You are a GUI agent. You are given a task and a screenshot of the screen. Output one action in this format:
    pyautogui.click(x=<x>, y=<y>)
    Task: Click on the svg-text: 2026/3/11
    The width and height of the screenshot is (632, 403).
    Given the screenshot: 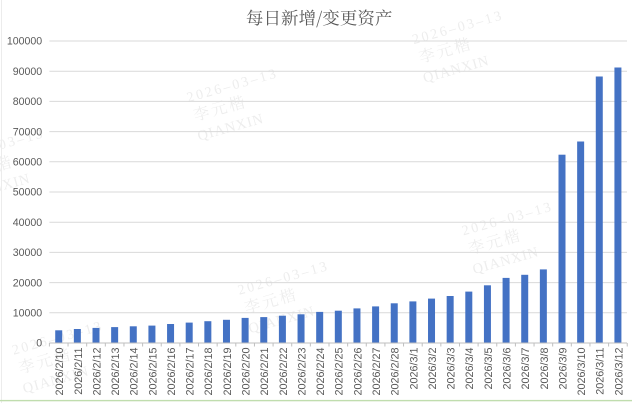 What is the action you would take?
    pyautogui.click(x=601, y=371)
    